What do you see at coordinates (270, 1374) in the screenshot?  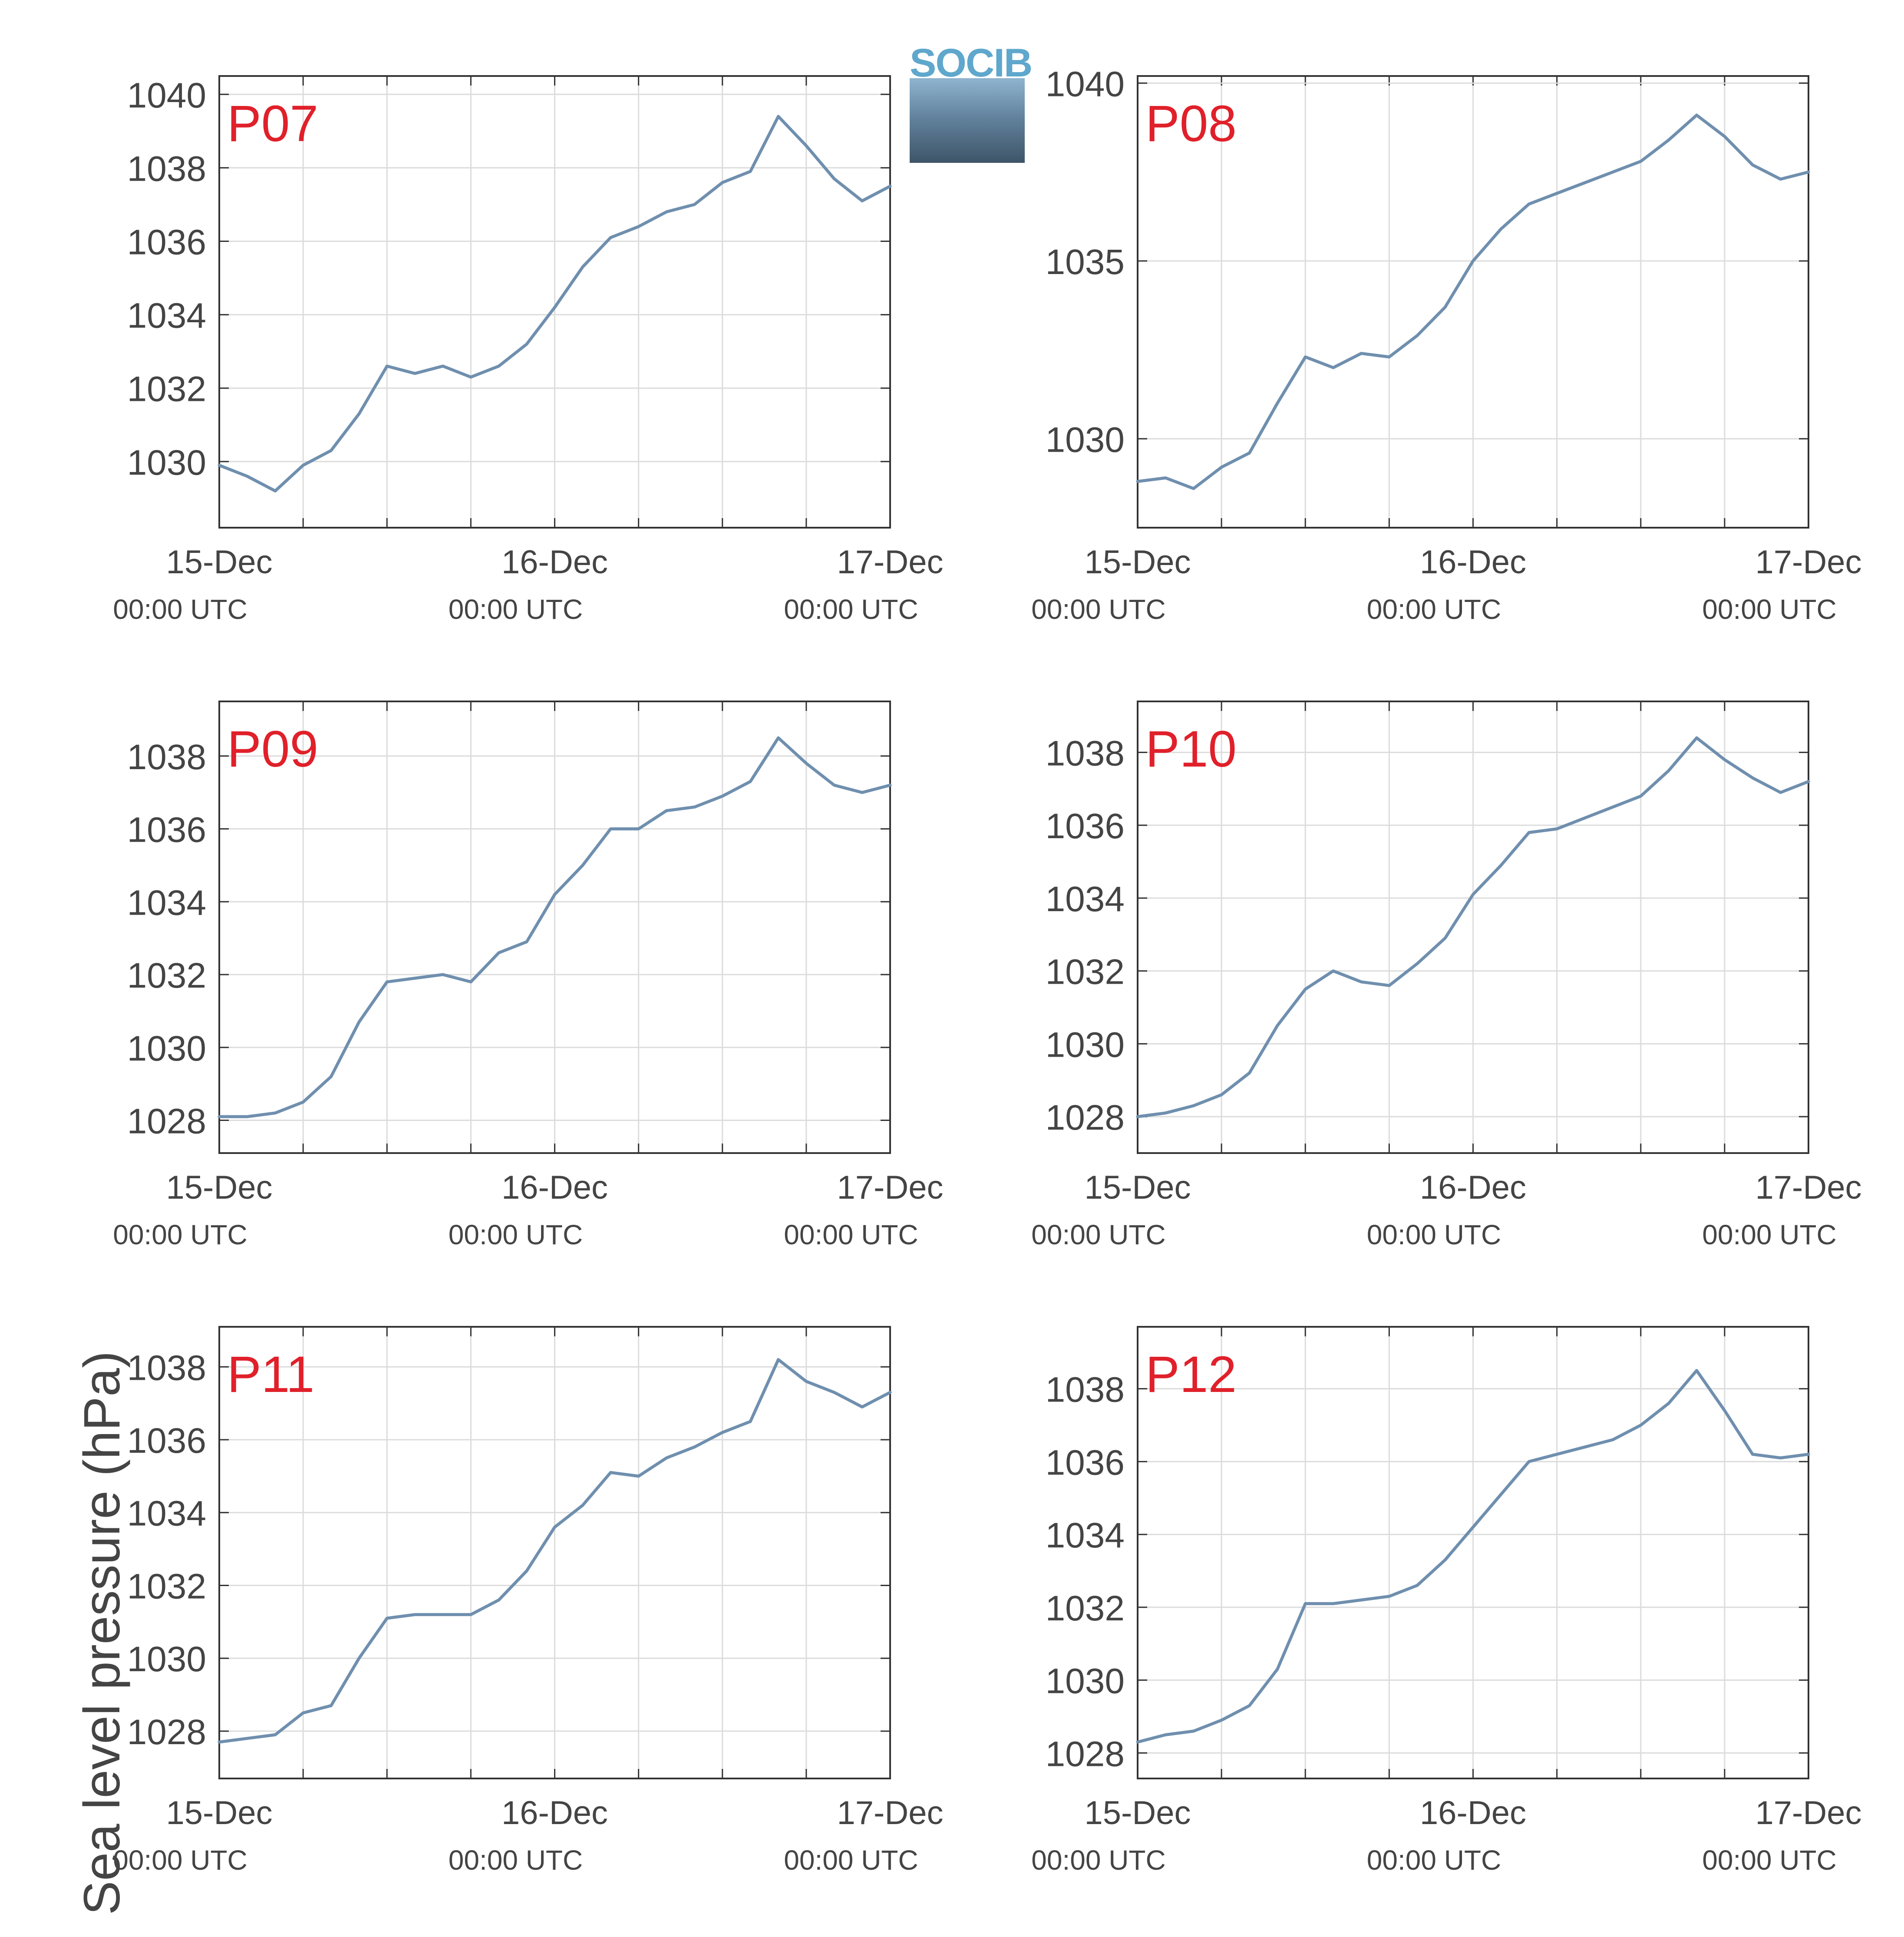 I see `panel-label: P11` at bounding box center [270, 1374].